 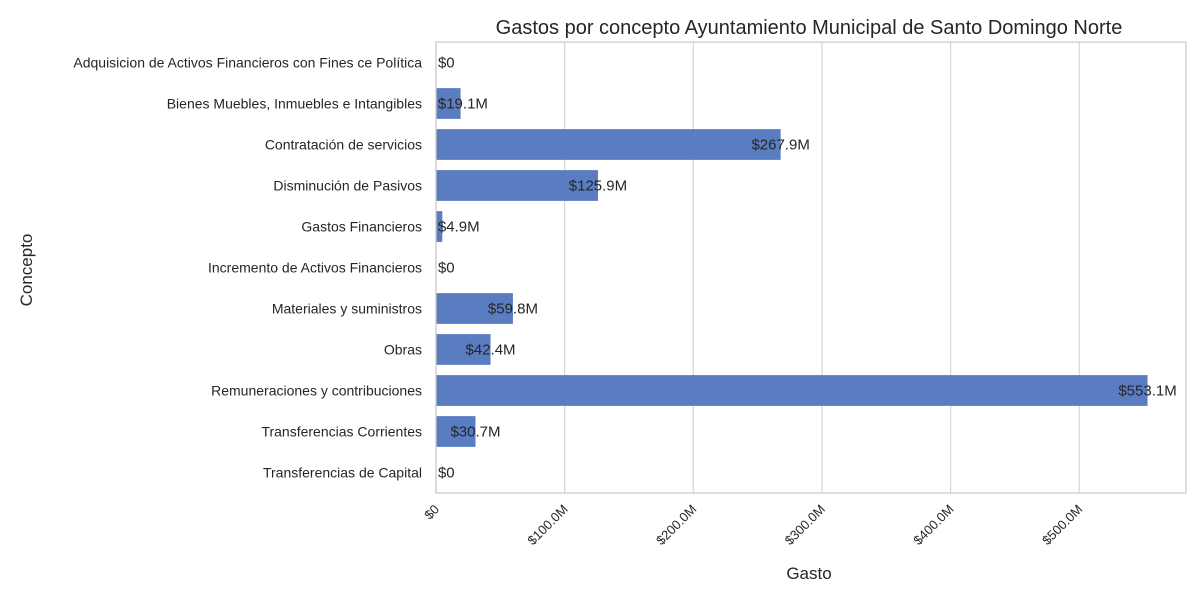 I want to click on y-tick-label: Bienes Muebles, Inmuebles e Intangibles, so click(x=294, y=104).